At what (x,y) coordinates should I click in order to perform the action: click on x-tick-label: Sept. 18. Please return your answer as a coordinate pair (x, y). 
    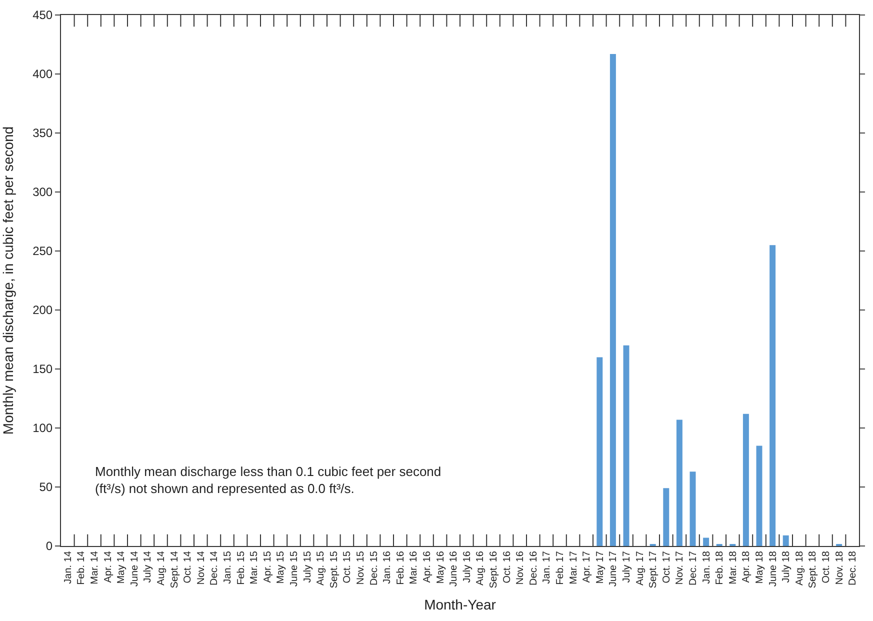
    Looking at the image, I should click on (813, 569).